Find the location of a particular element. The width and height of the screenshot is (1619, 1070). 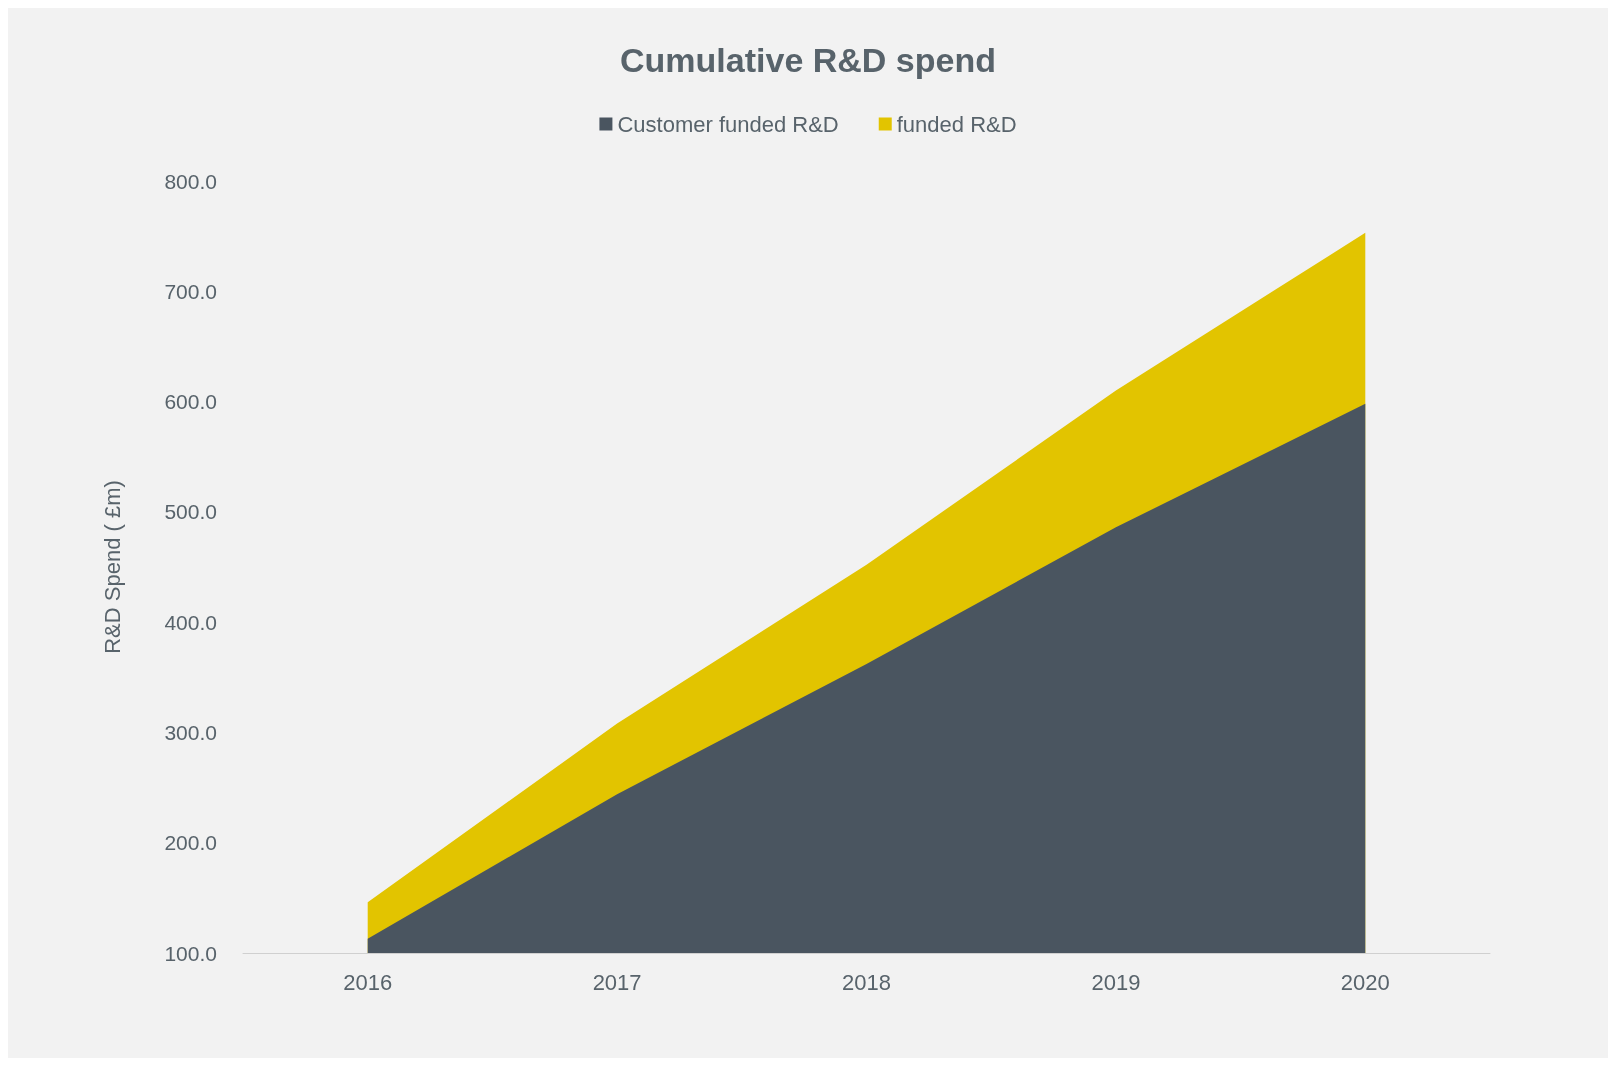

y-tick-label: 100.0 is located at coordinates (190, 953).